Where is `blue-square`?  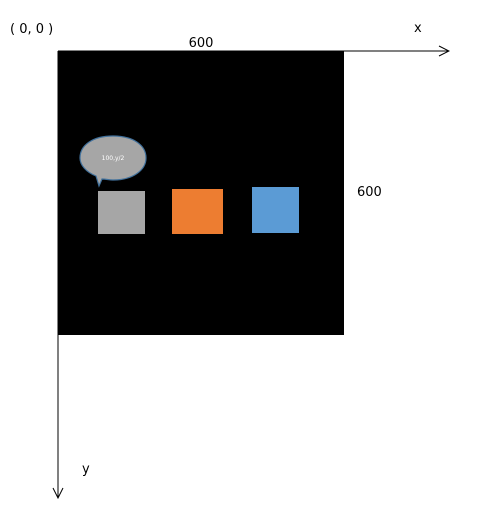 blue-square is located at coordinates (275, 210).